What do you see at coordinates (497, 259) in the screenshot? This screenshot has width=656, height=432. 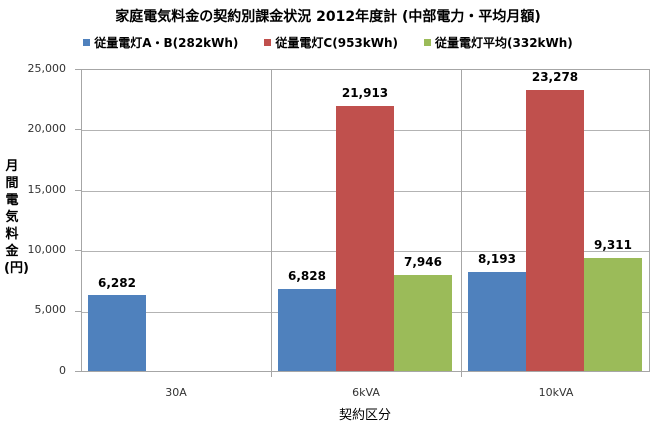 I see `value-label: 8,193` at bounding box center [497, 259].